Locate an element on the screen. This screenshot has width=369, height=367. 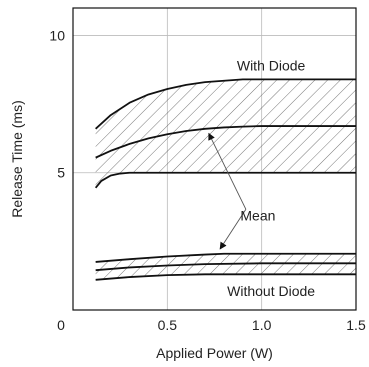
annotation-mean: Mean is located at coordinates (257, 215).